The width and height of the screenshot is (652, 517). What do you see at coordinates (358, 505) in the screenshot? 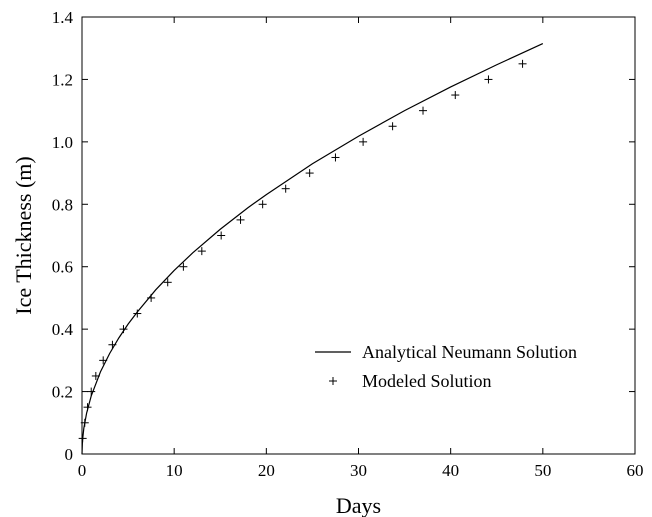
I see `x-axis-title: Days` at bounding box center [358, 505].